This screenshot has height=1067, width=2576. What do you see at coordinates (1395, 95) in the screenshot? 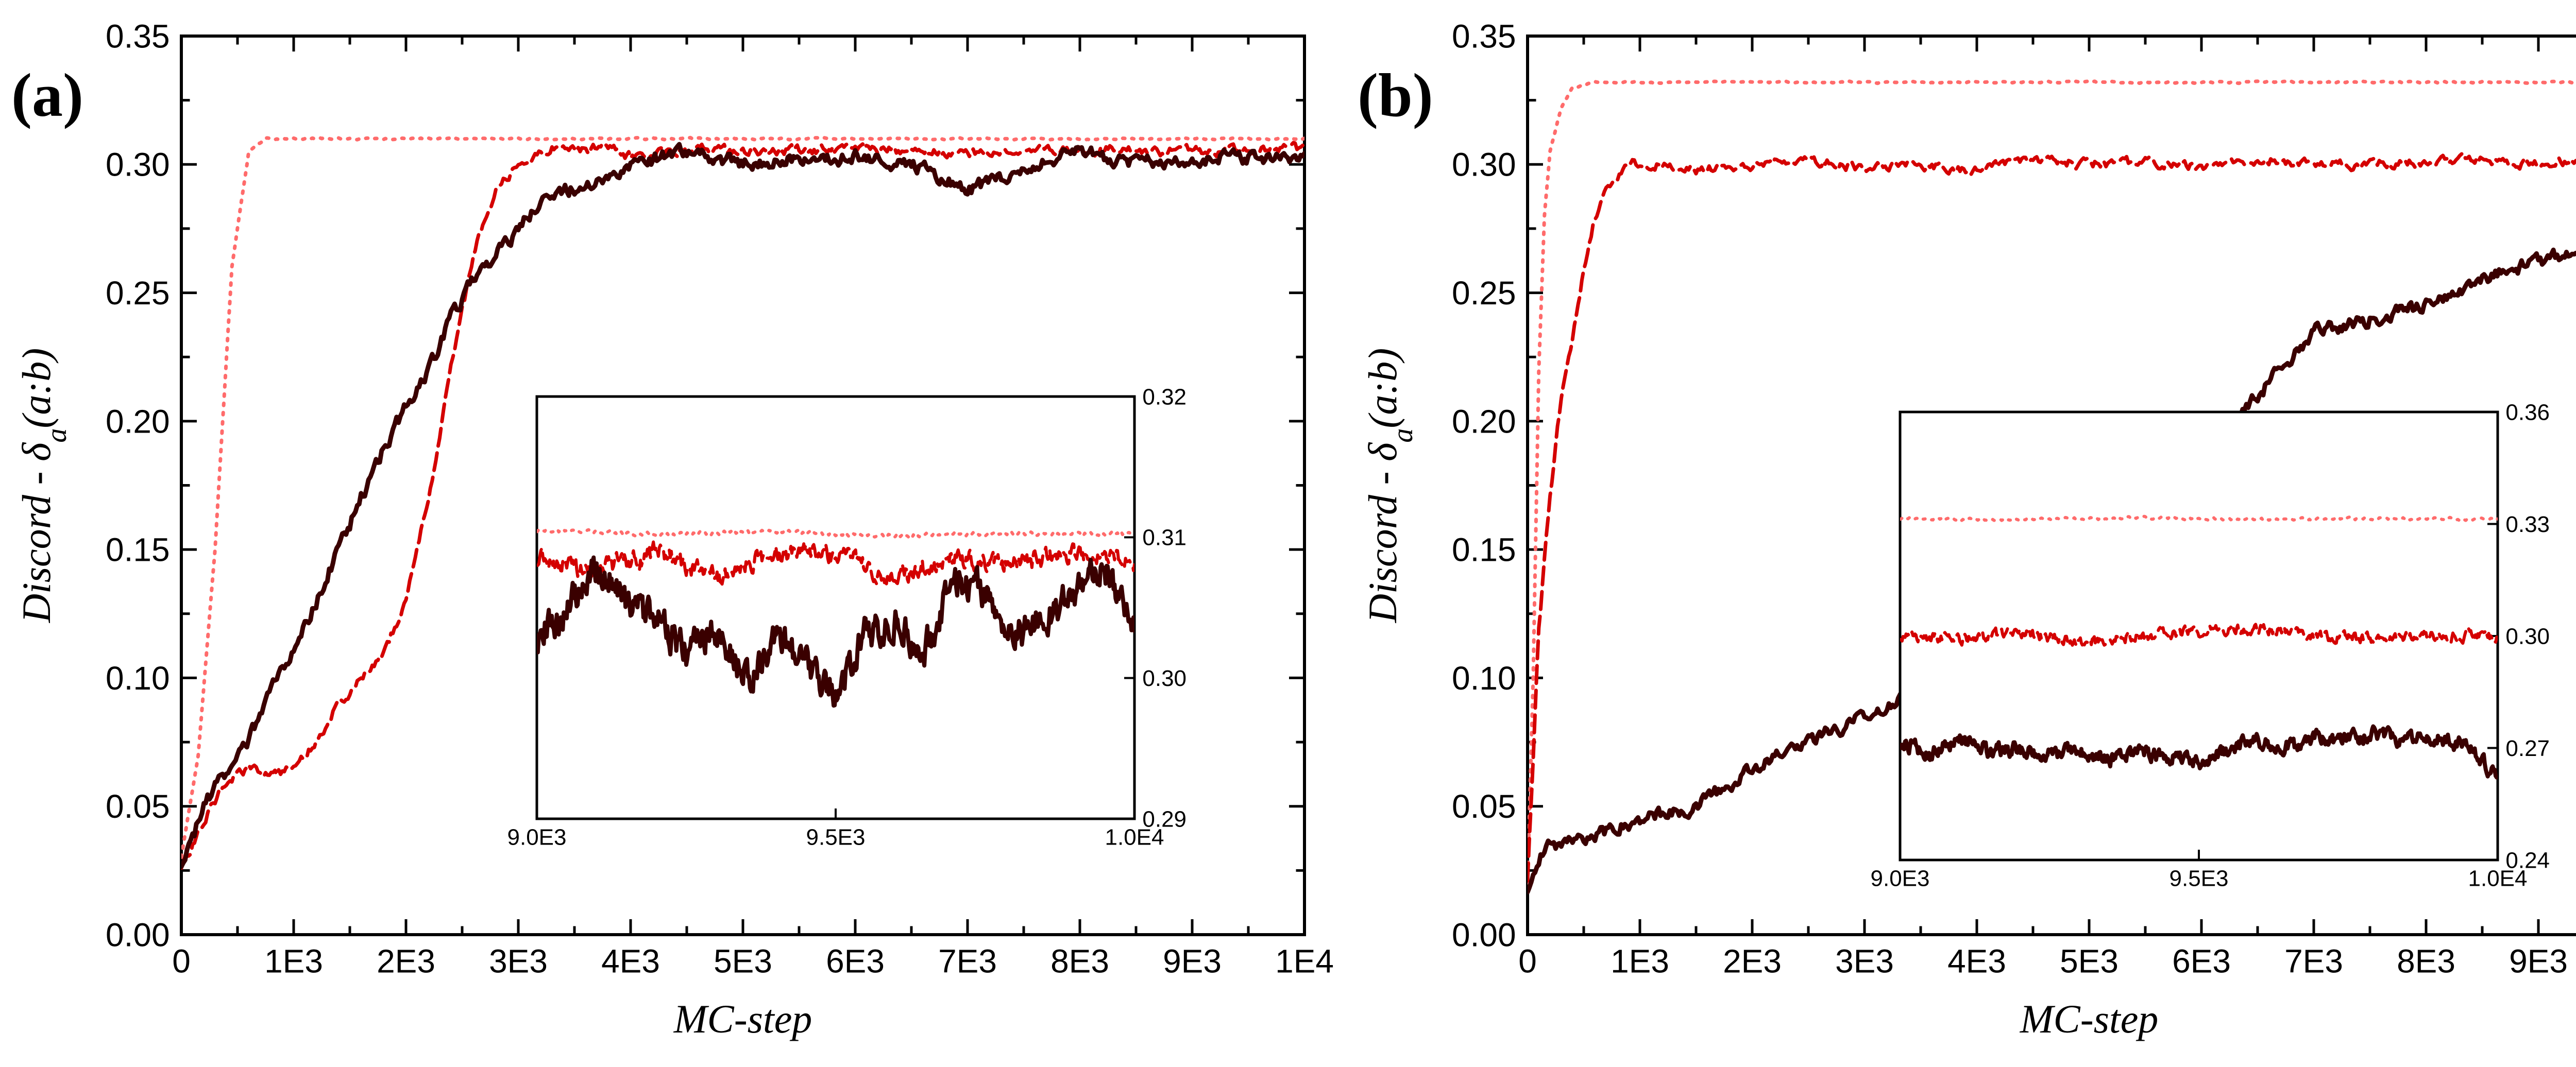
I see `panel-label: (b)` at bounding box center [1395, 95].